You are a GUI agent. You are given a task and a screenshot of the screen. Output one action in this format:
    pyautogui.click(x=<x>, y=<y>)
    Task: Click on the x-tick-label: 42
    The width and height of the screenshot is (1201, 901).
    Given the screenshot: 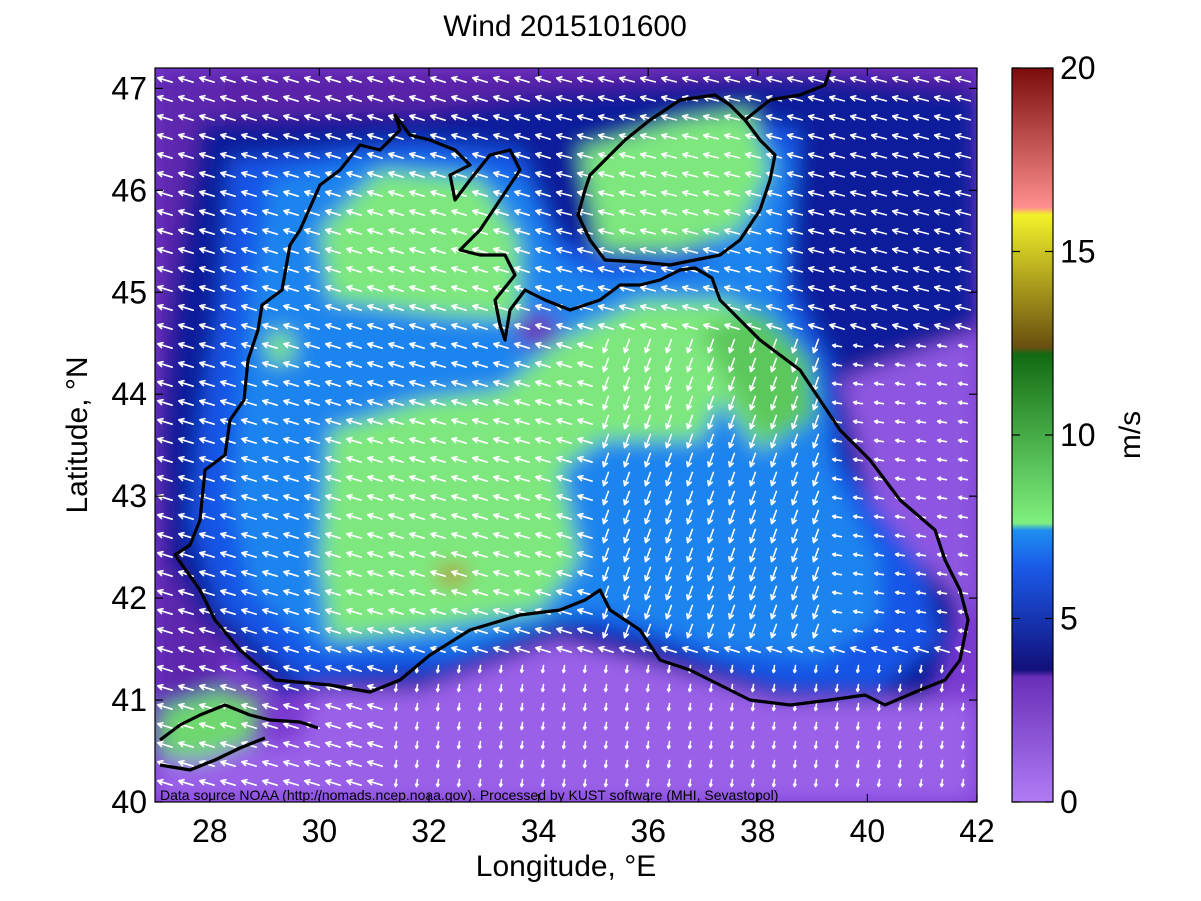 What is the action you would take?
    pyautogui.click(x=977, y=831)
    